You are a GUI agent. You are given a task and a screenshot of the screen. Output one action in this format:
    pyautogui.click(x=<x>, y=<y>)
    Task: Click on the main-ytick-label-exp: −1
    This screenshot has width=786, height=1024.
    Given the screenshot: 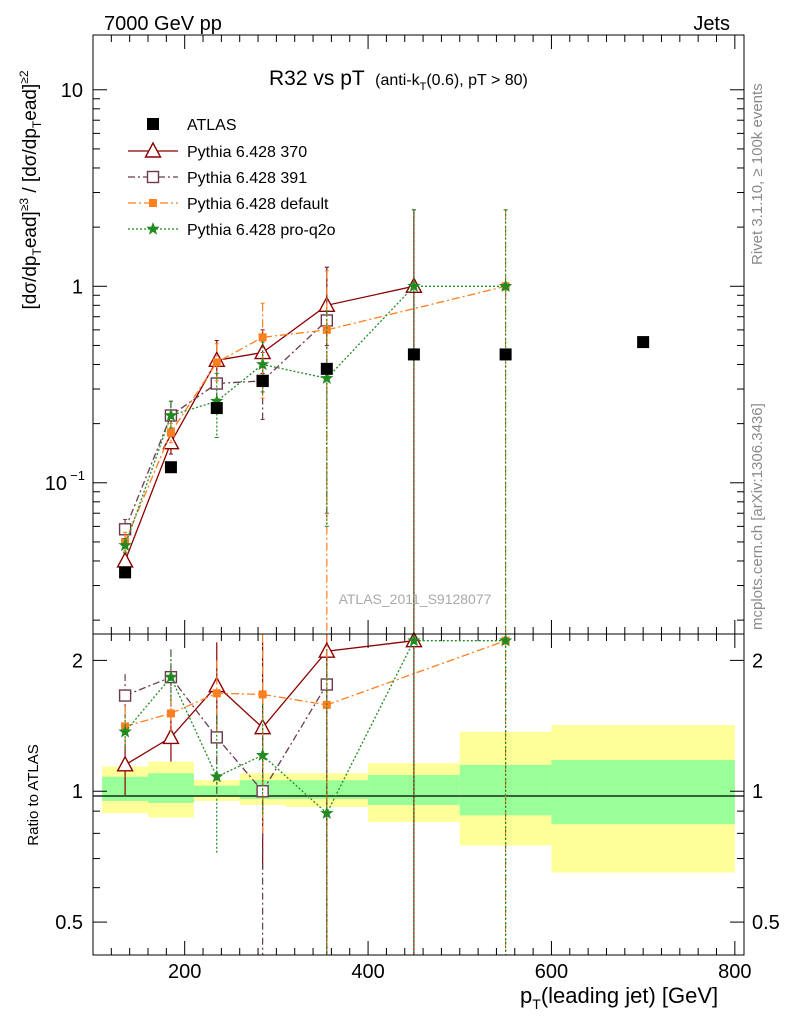 What is the action you would take?
    pyautogui.click(x=77, y=475)
    